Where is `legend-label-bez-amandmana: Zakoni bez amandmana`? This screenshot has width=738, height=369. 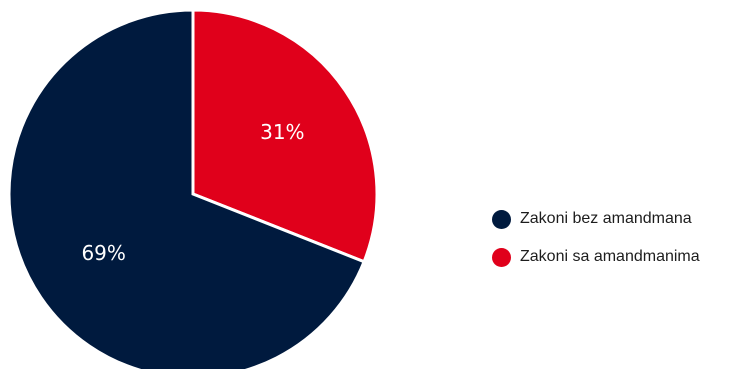
legend-label-bez-amandmana: Zakoni bez amandmana is located at coordinates (606, 218).